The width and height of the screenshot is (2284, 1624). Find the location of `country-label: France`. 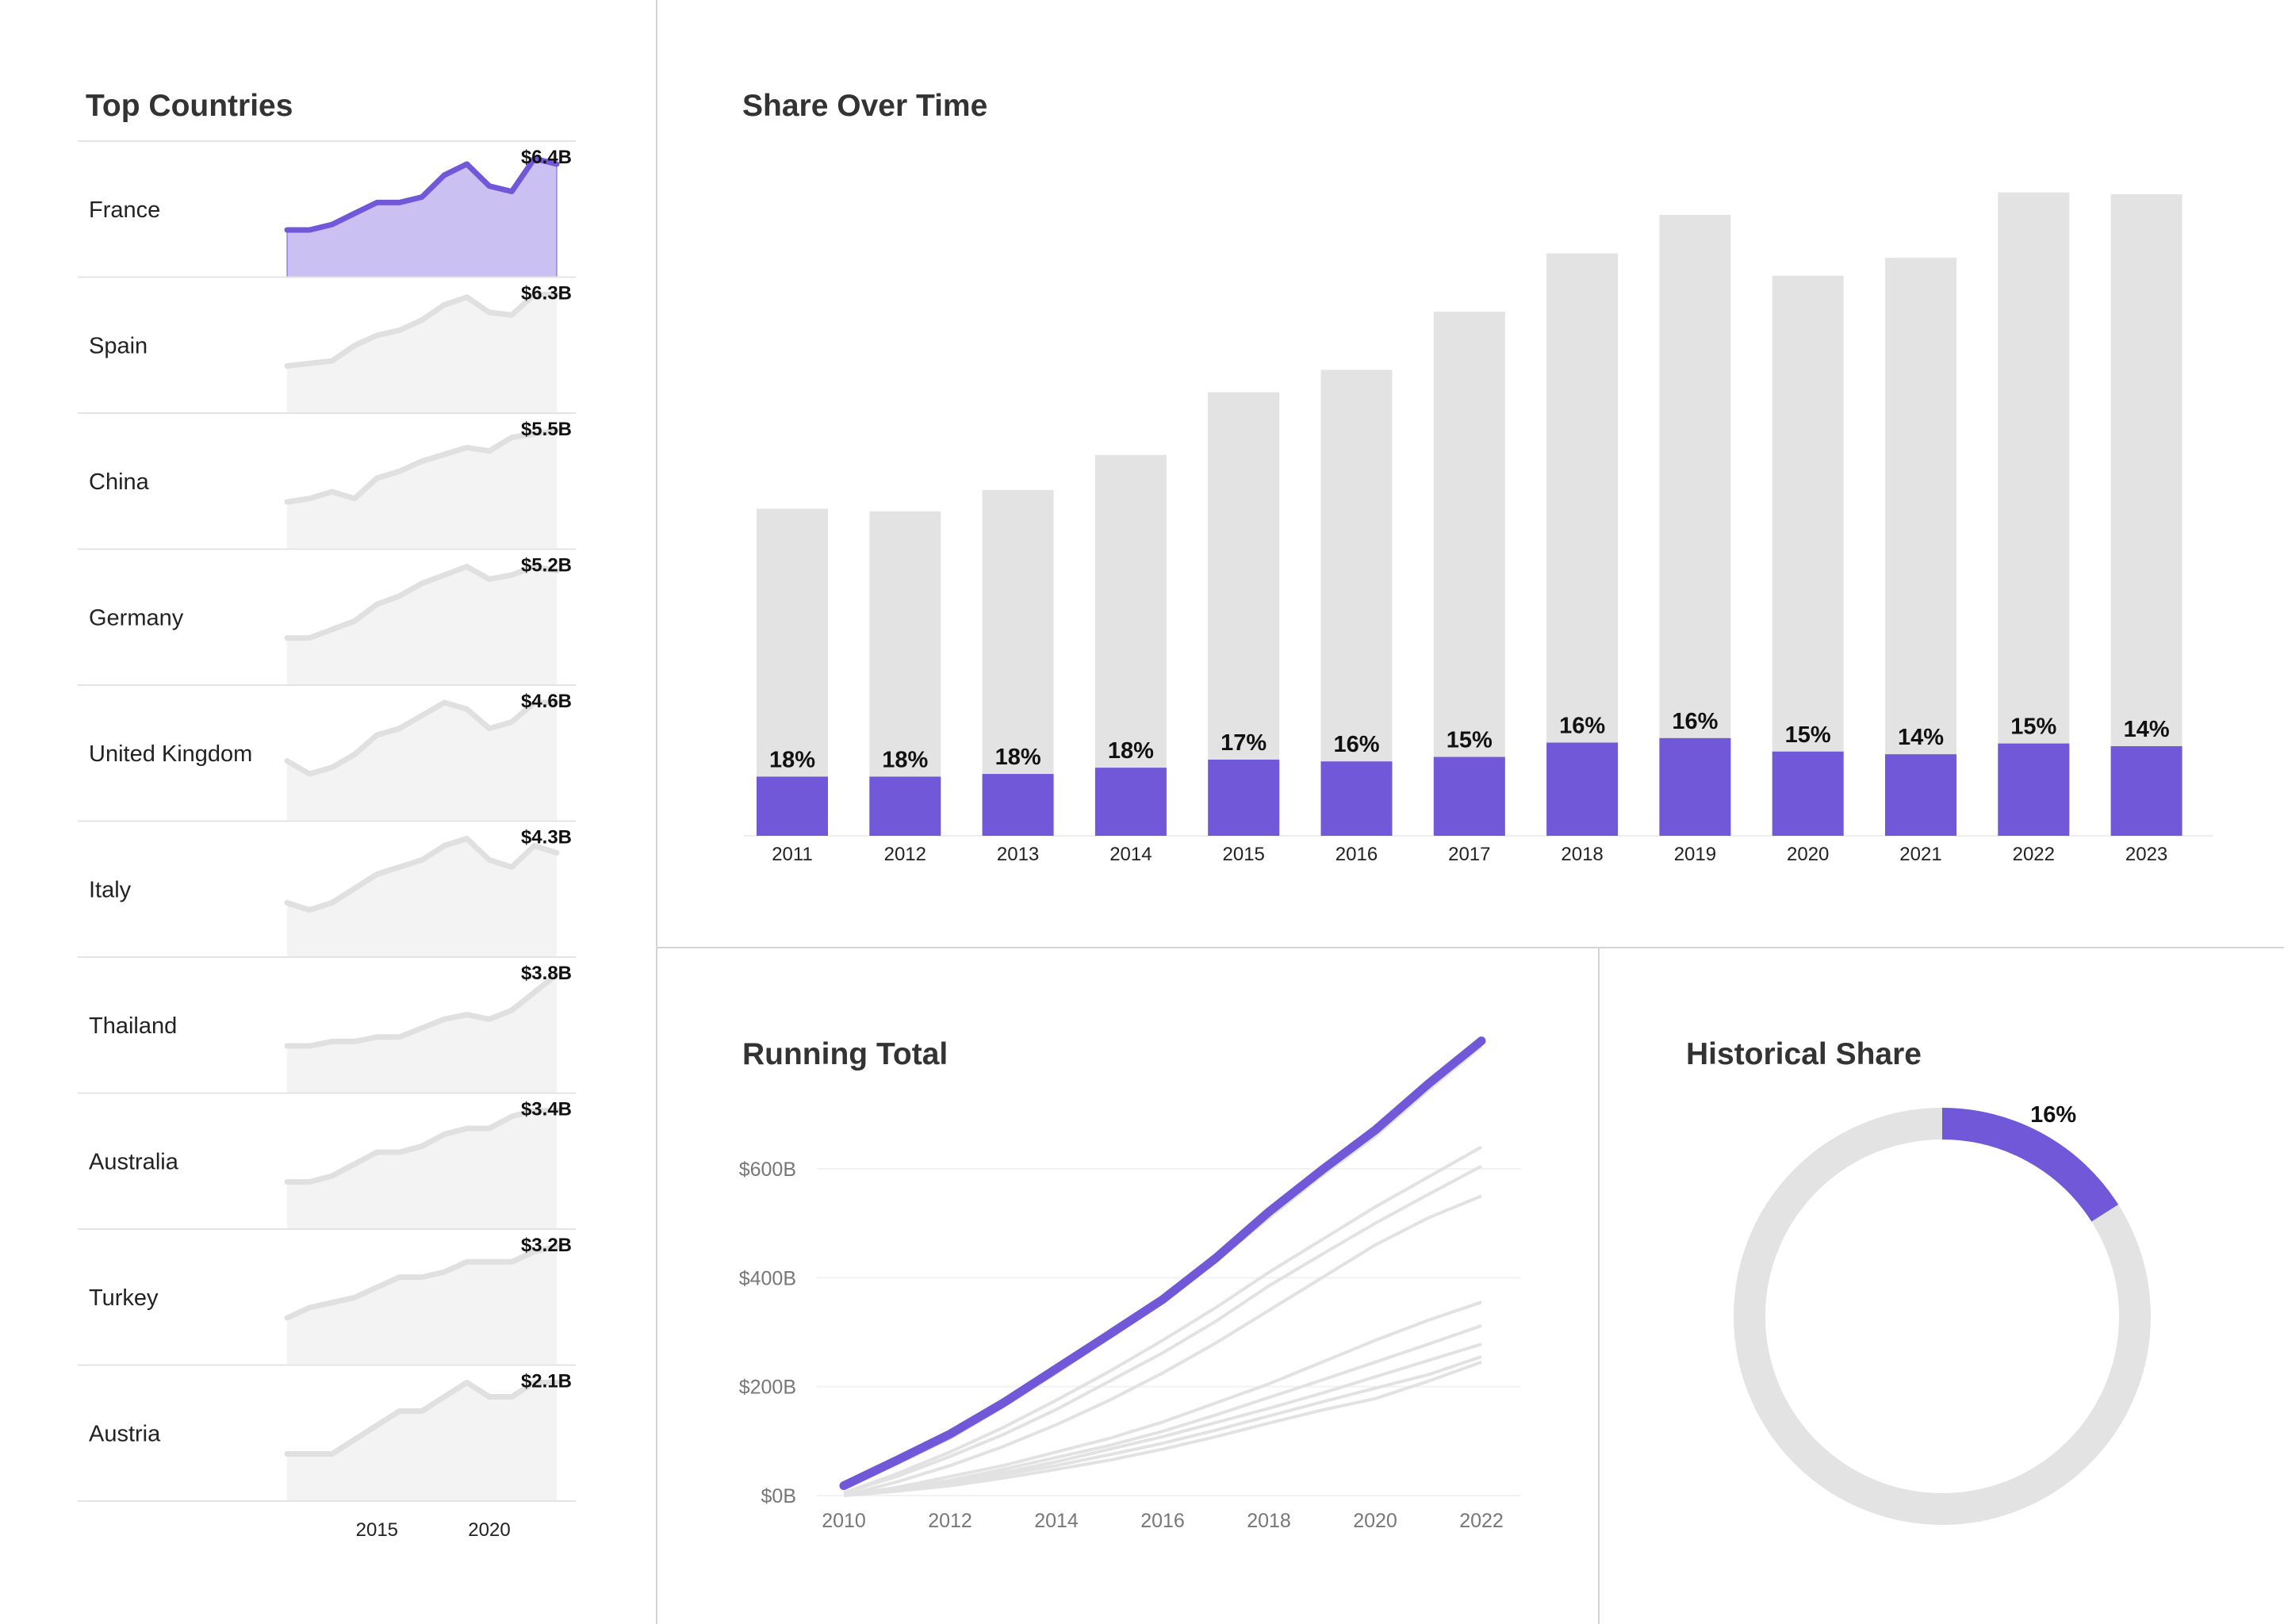

country-label: France is located at coordinates (124, 210).